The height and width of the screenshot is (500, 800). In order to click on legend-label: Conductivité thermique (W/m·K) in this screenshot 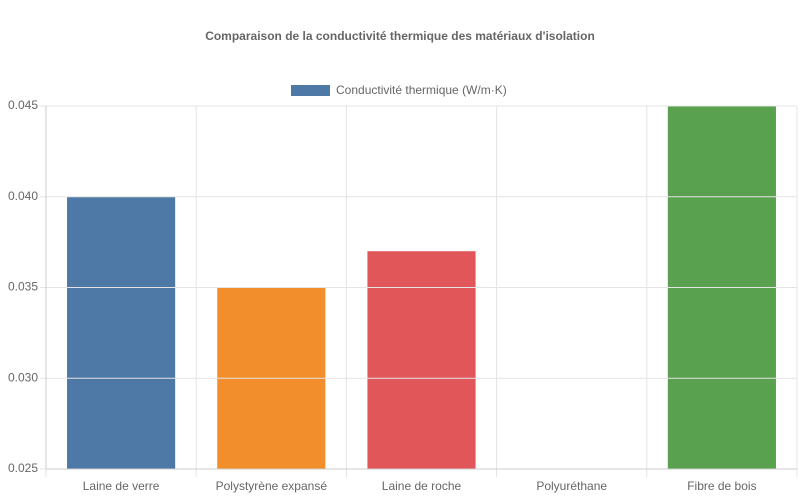, I will do `click(421, 90)`.